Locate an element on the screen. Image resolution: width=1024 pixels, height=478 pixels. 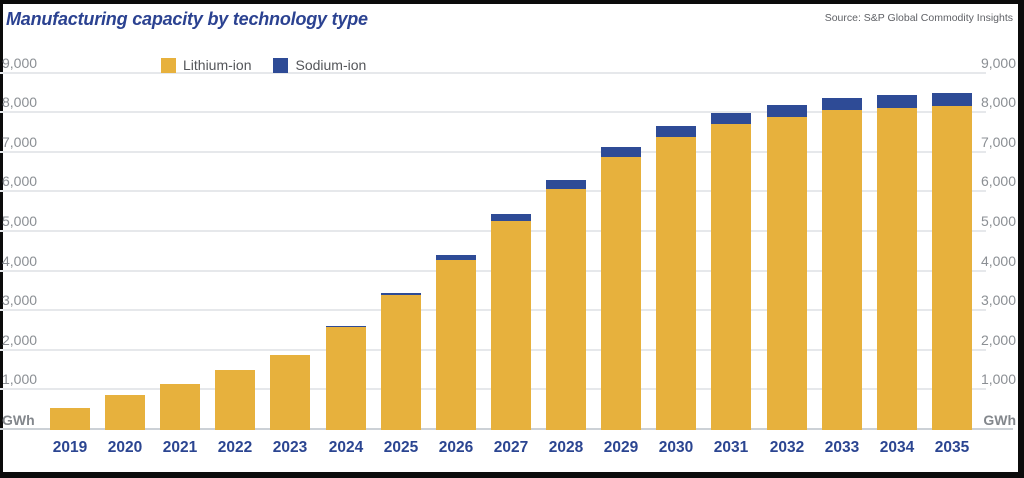
bar-sodium-2027 is located at coordinates (511, 217).